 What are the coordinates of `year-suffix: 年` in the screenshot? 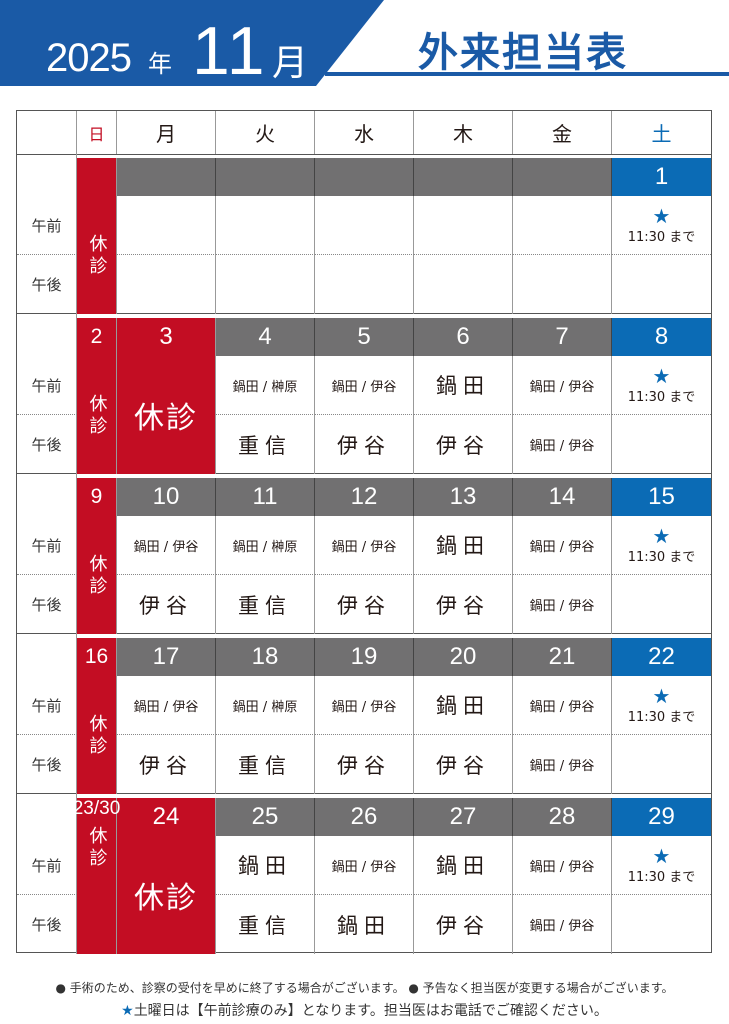 It's located at (160, 64).